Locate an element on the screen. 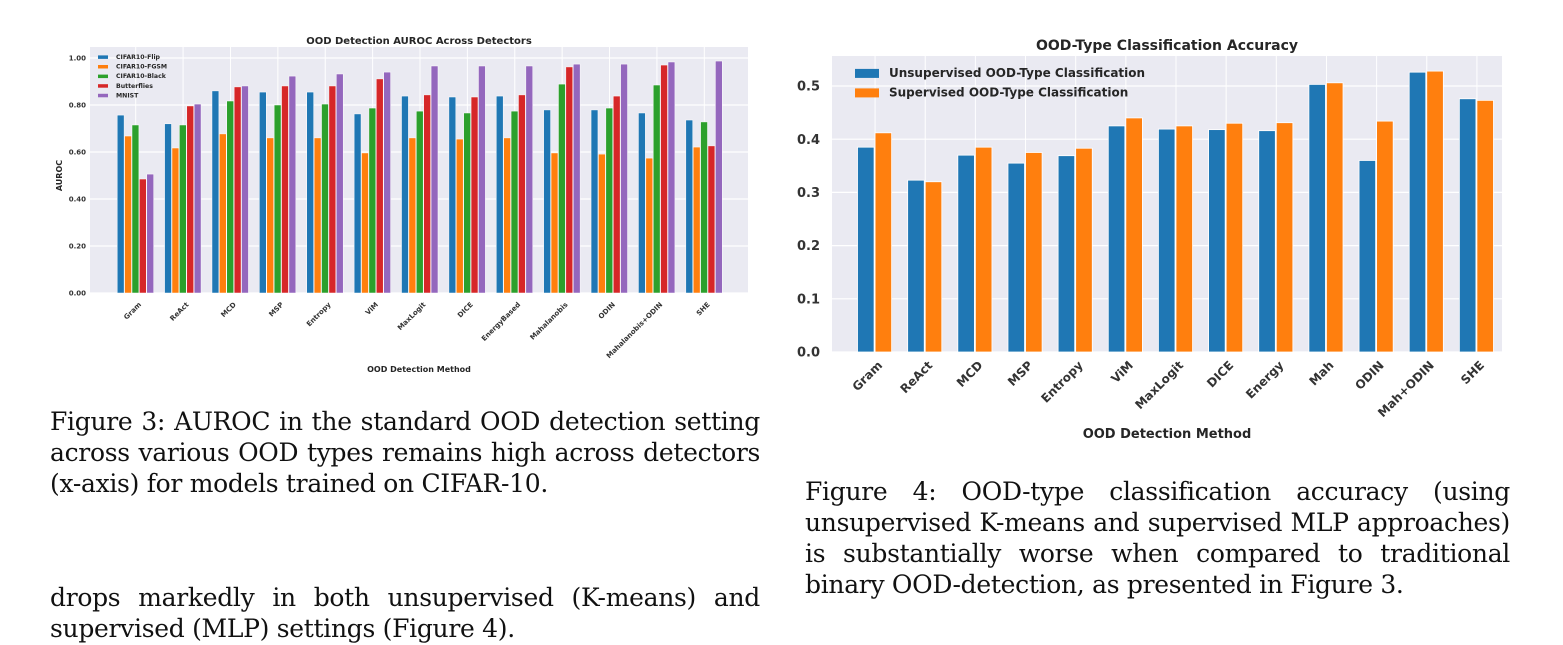  bar-supervised-ood-type-classification-dice is located at coordinates (1234, 237).